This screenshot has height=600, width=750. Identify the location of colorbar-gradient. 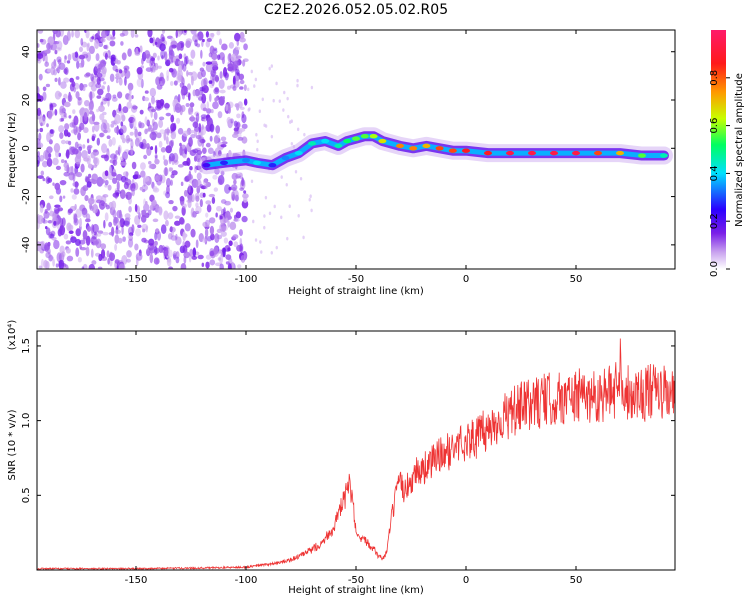
(718, 149).